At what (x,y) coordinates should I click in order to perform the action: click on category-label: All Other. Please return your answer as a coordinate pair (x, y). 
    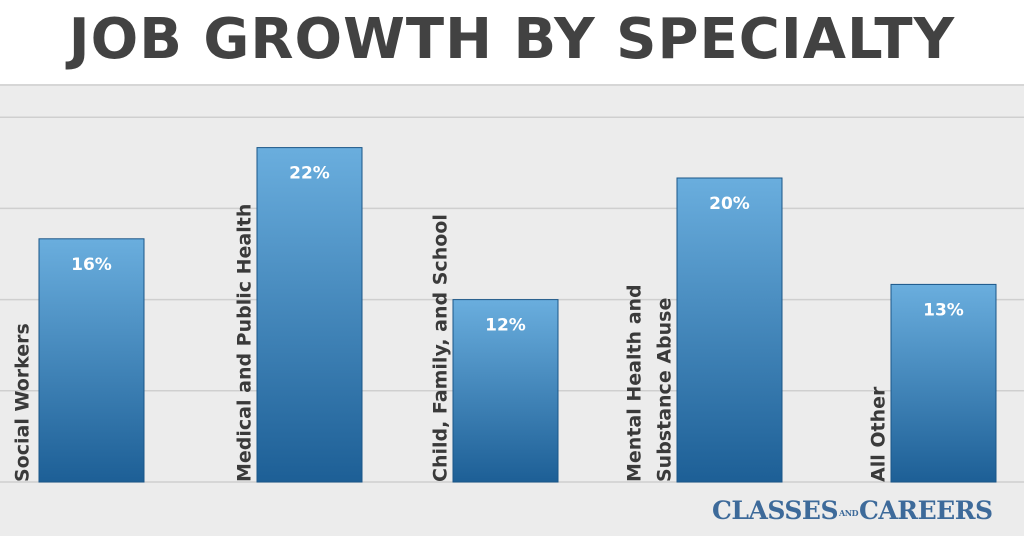
    Looking at the image, I should click on (879, 434).